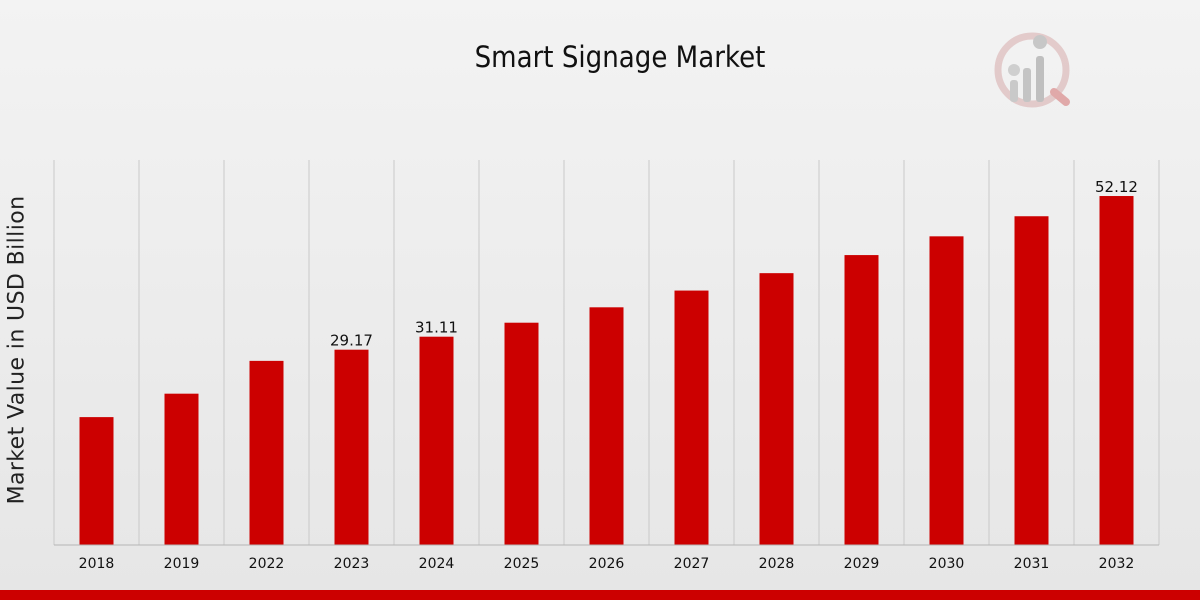  Describe the element at coordinates (522, 564) in the screenshot. I see `x-tick-label-2025: 2025` at that location.